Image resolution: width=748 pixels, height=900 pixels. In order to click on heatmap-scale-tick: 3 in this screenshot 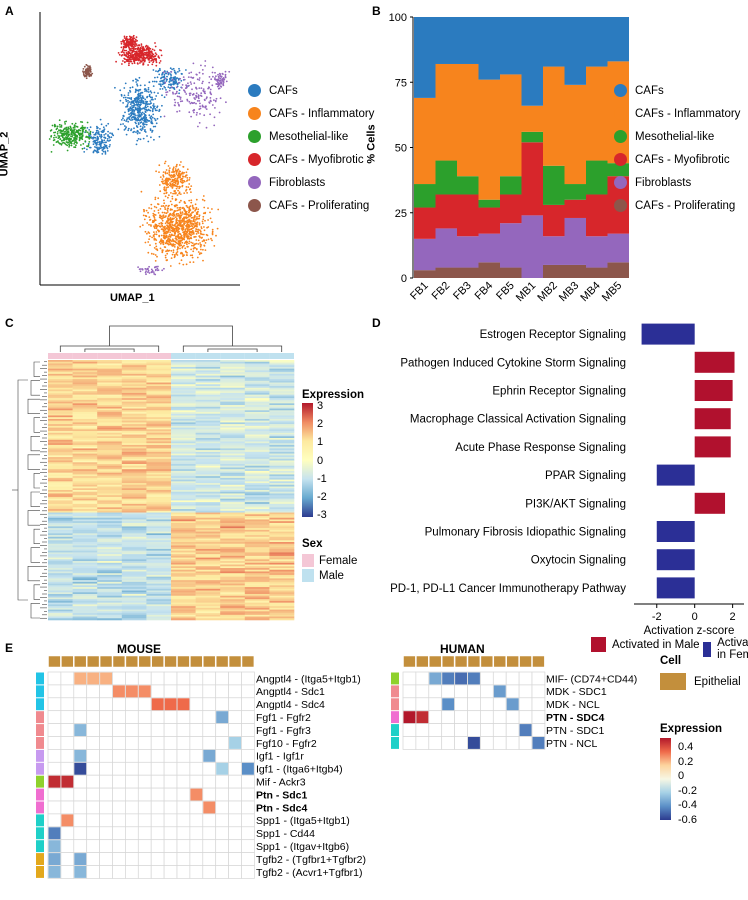, I will do `click(320, 406)`.